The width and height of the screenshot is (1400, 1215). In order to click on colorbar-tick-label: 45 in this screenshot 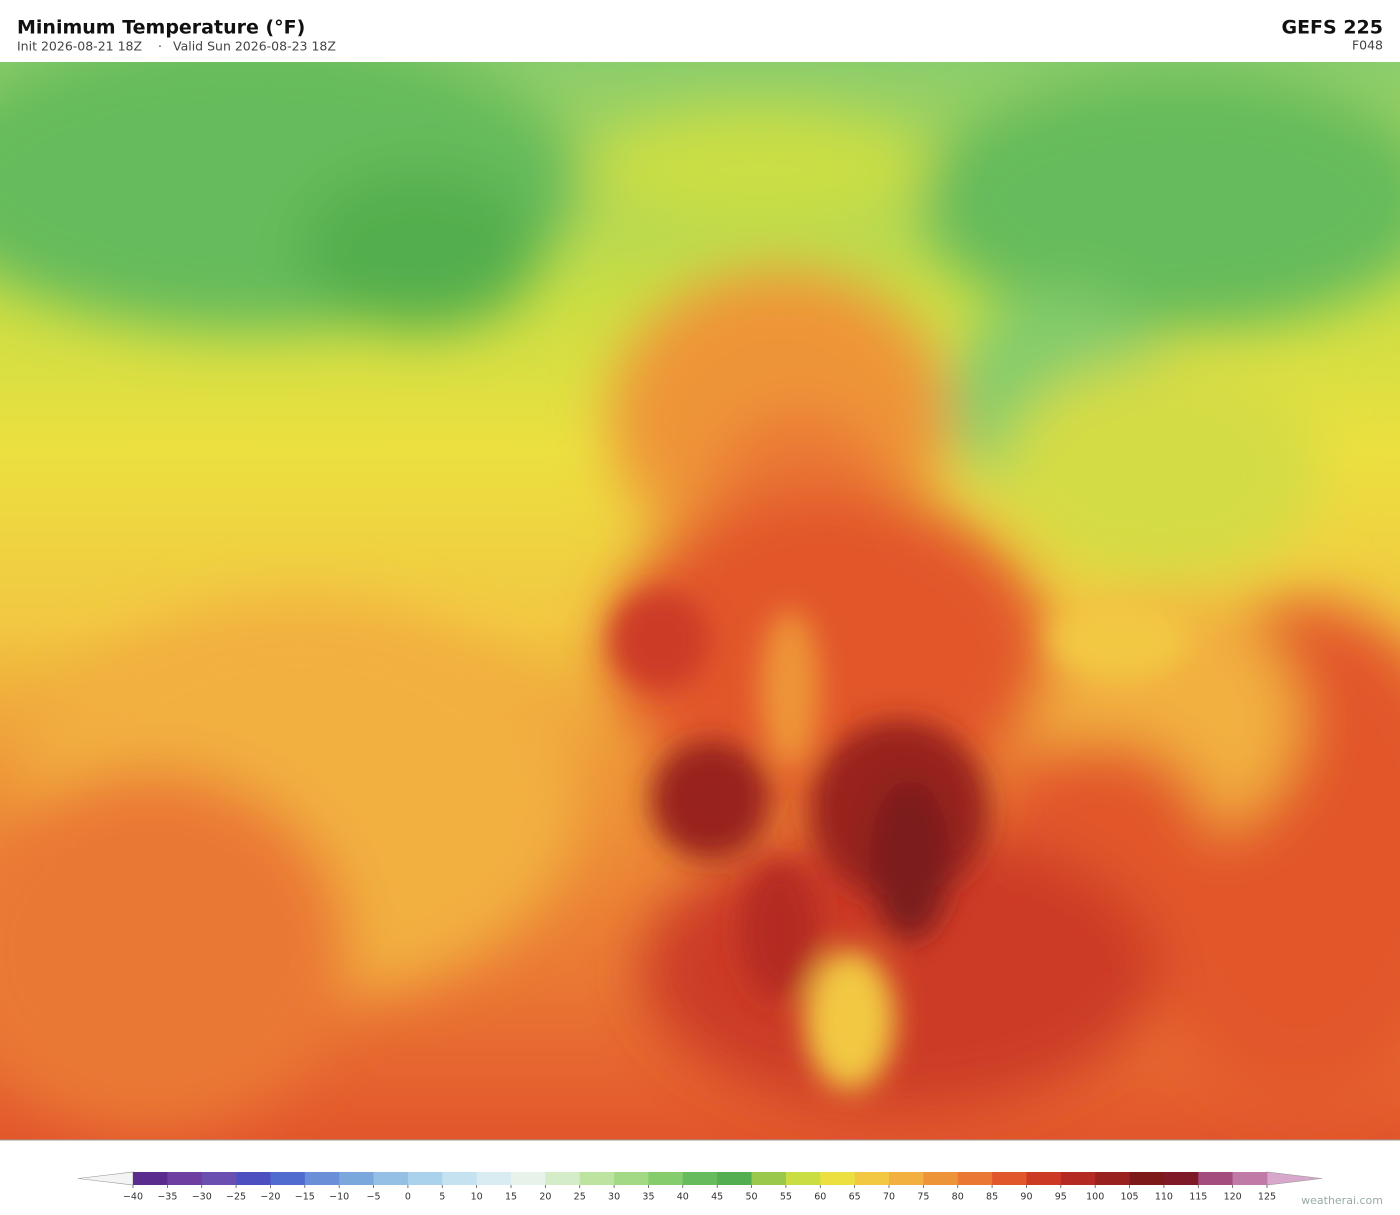, I will do `click(717, 1197)`.